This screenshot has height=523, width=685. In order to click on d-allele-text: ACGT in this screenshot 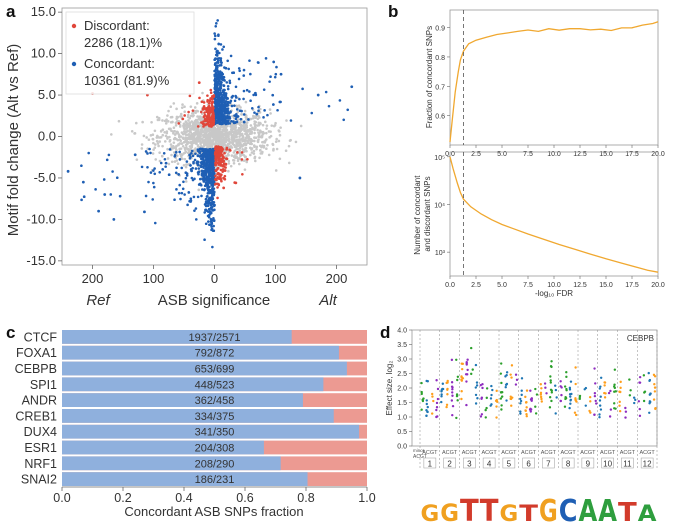, I will do `click(647, 453)`.